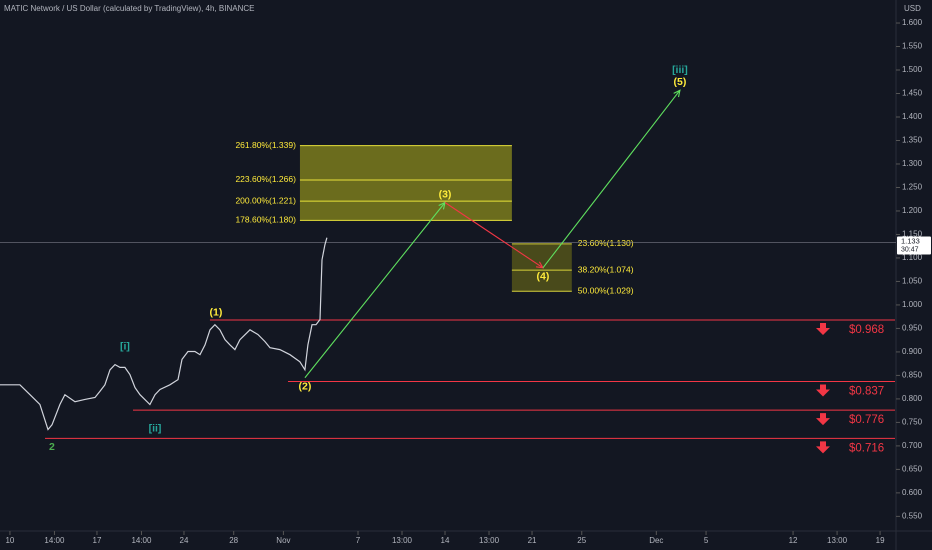 Image resolution: width=932 pixels, height=550 pixels. I want to click on wave-label: [iii], so click(680, 70).